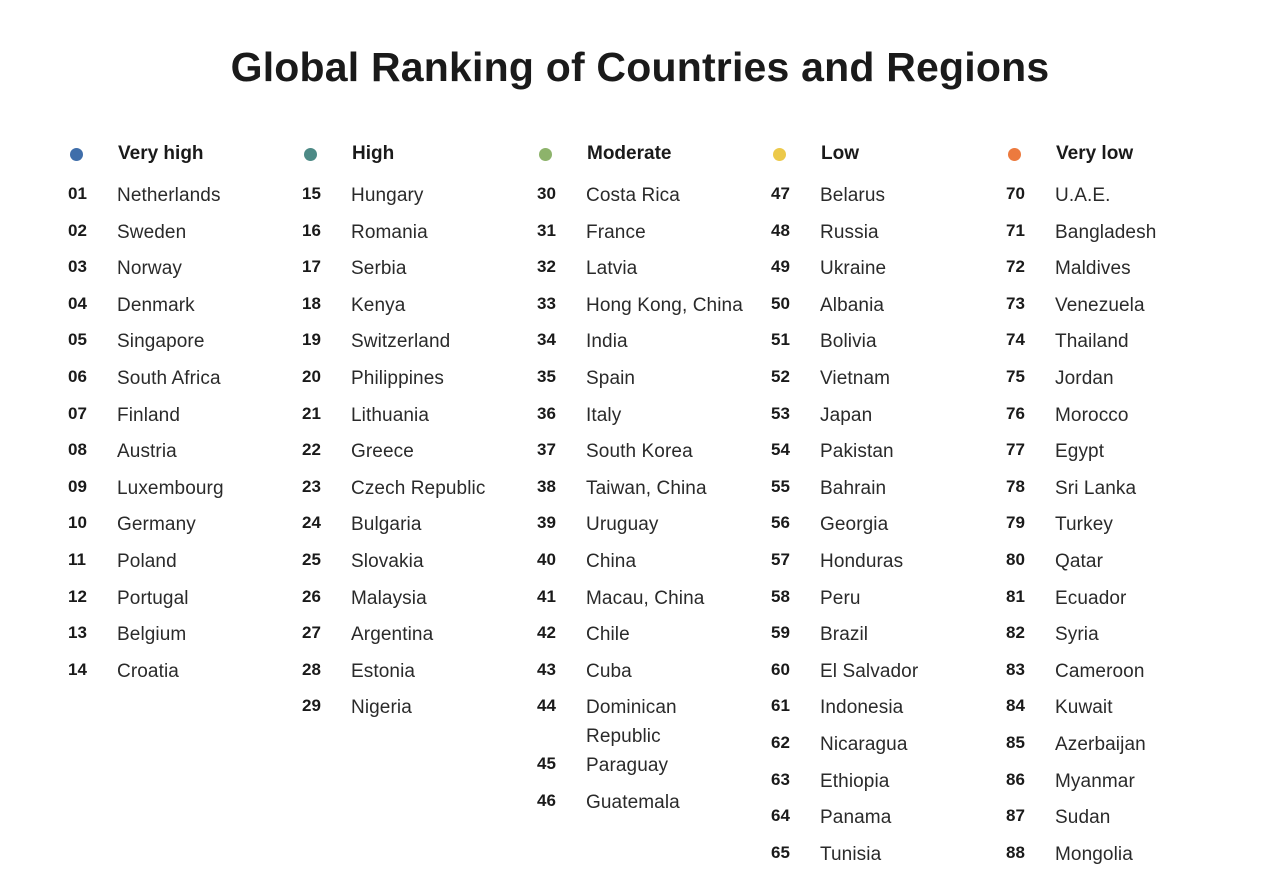  What do you see at coordinates (631, 722) in the screenshot?
I see `country-name: Dominican Republic` at bounding box center [631, 722].